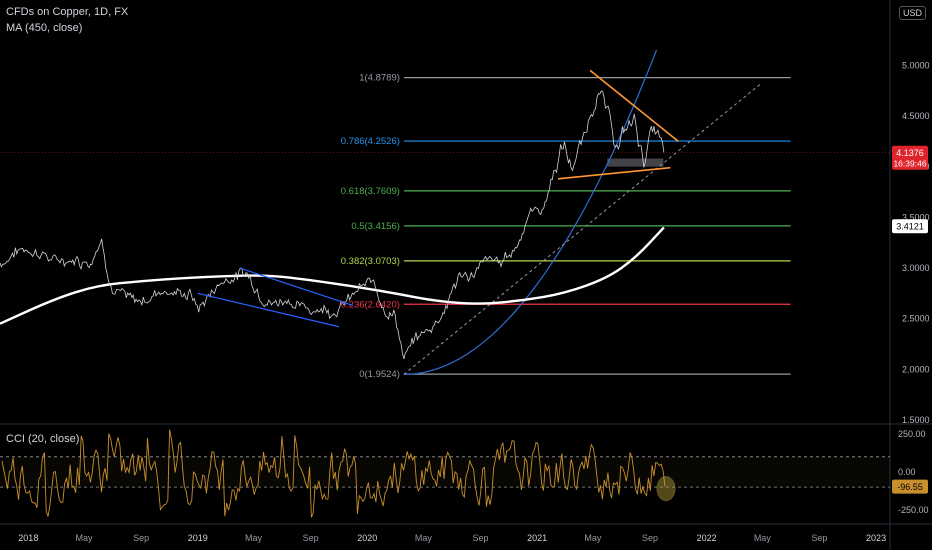 The image size is (932, 550). I want to click on cci-legend: CCI (20, close), so click(43, 439).